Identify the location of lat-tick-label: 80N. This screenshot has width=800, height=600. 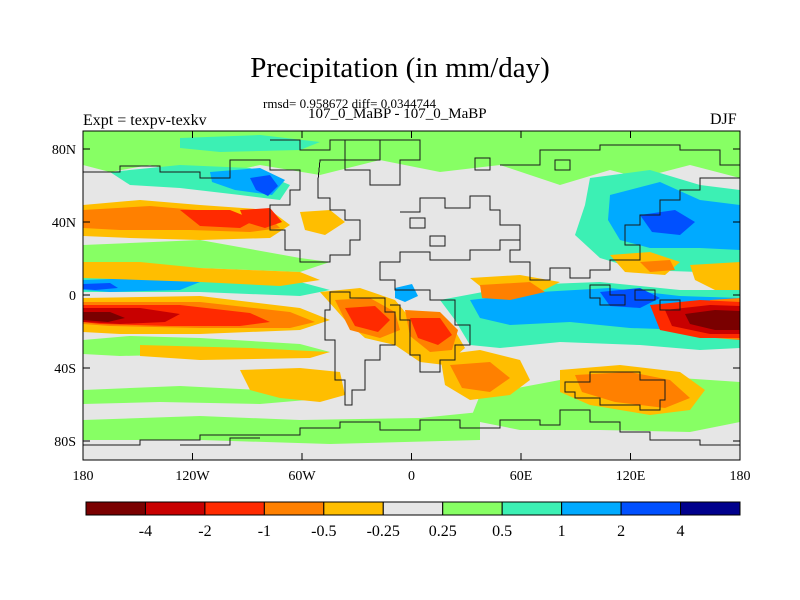
(64, 150).